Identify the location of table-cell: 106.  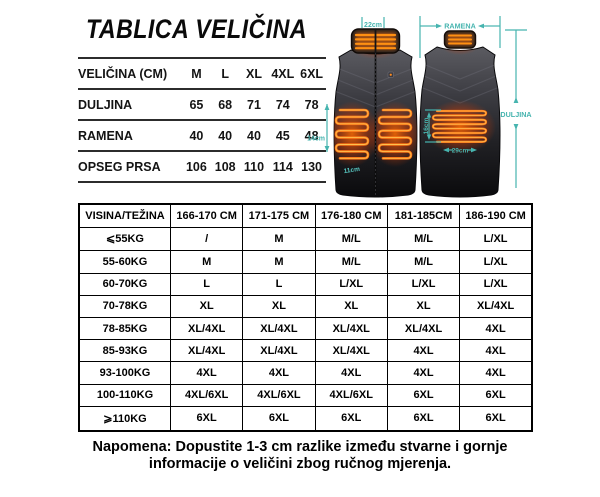
(196, 166).